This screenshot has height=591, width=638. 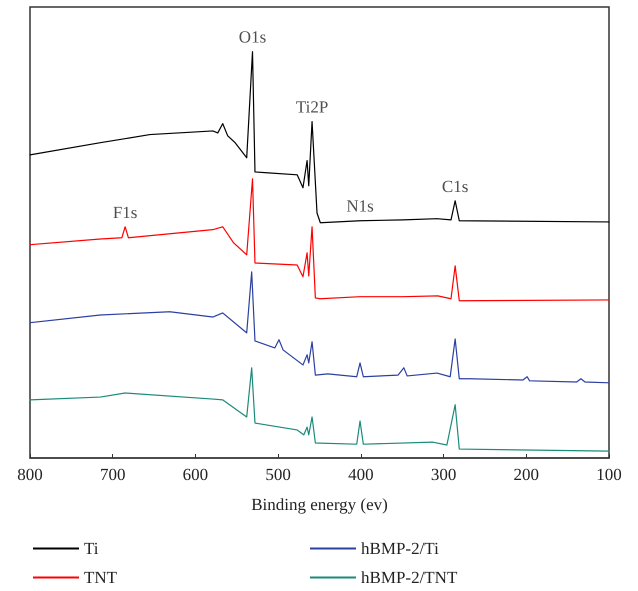 What do you see at coordinates (455, 186) in the screenshot?
I see `annotation: C1s` at bounding box center [455, 186].